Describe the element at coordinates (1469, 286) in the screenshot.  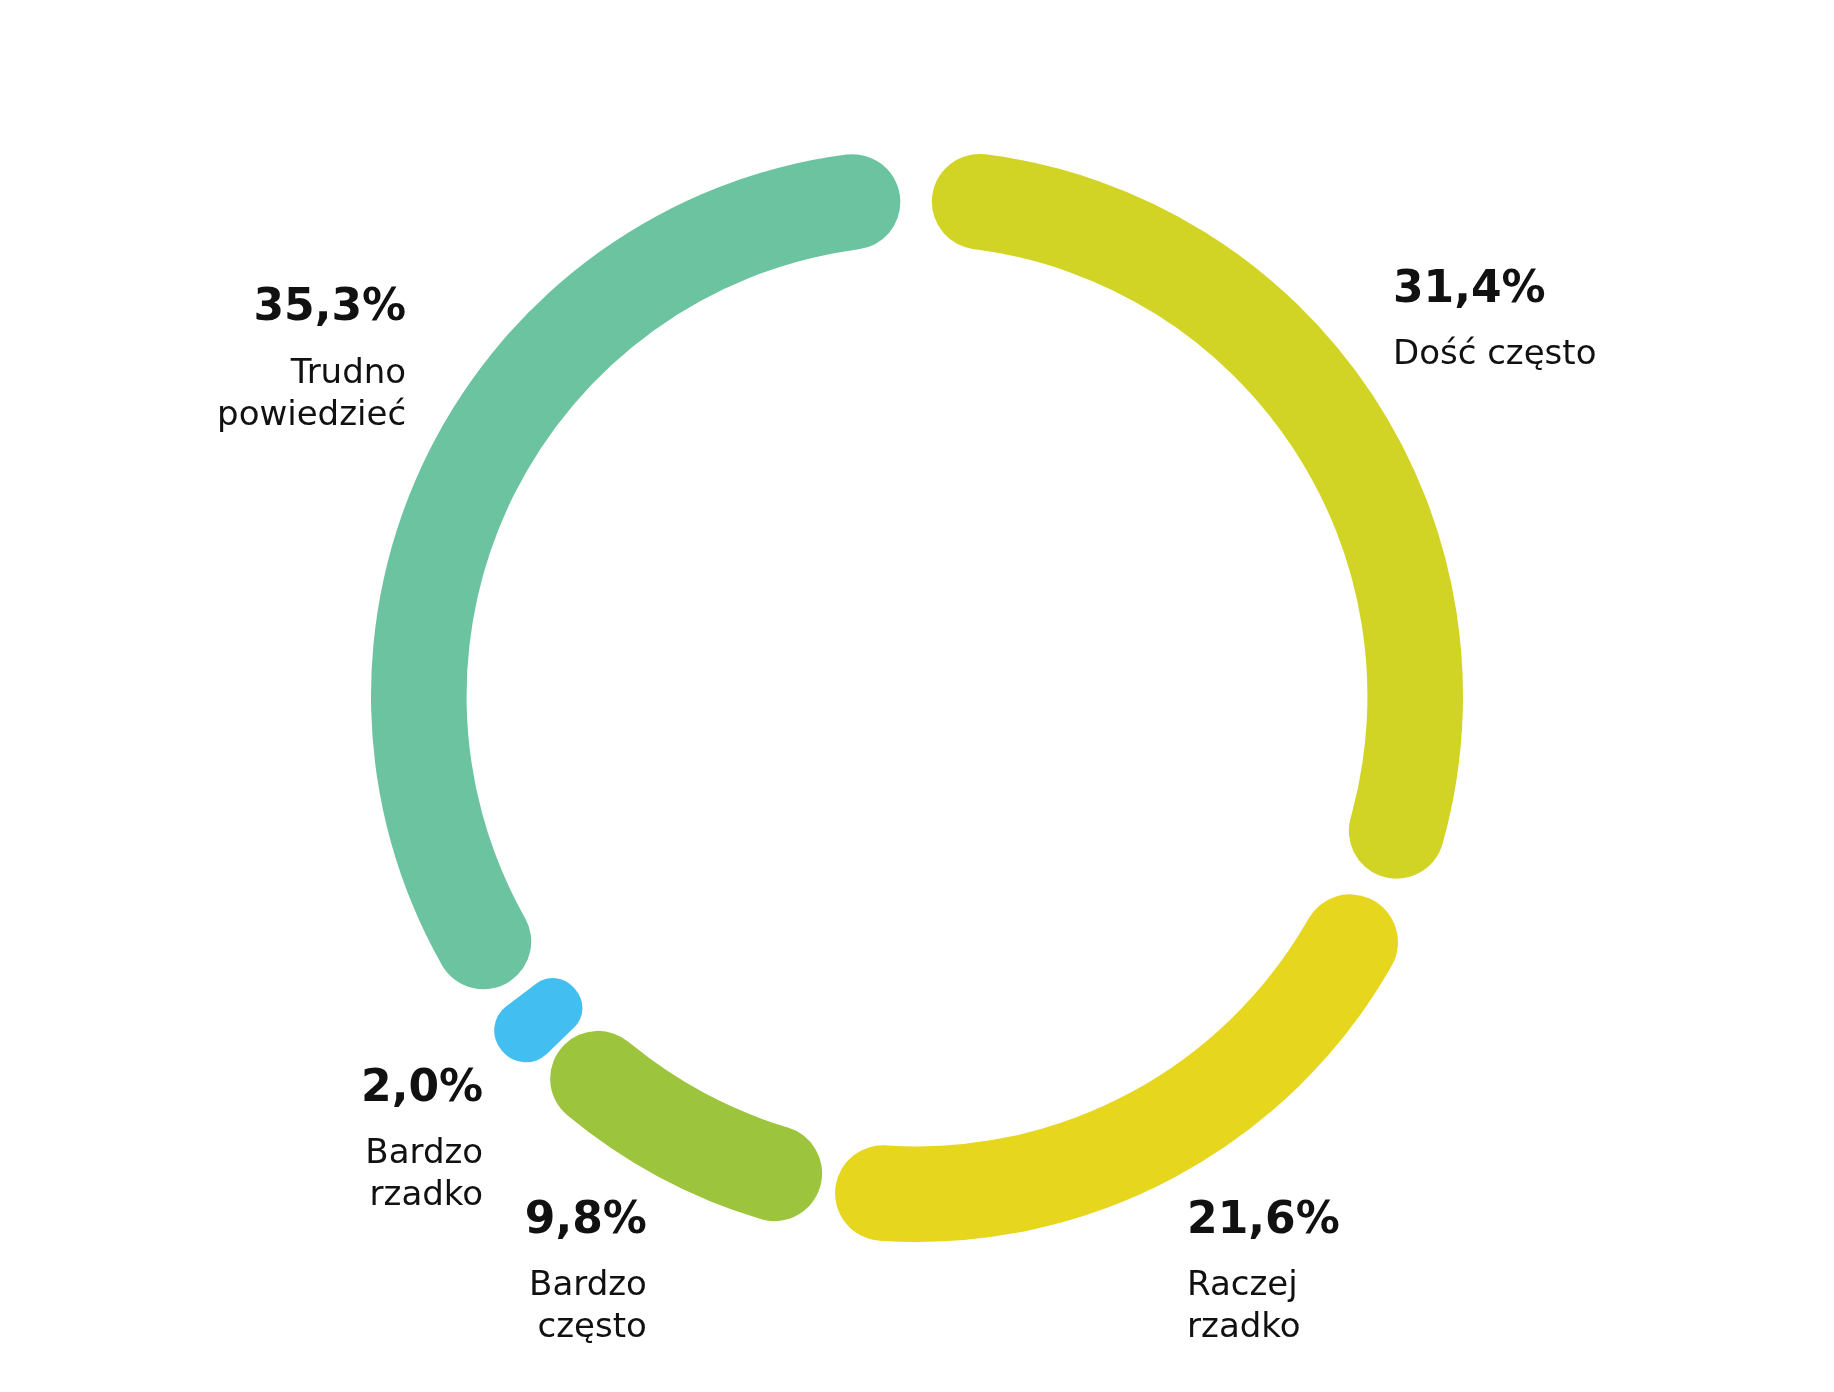
I see `data-label: 31,4%` at that location.